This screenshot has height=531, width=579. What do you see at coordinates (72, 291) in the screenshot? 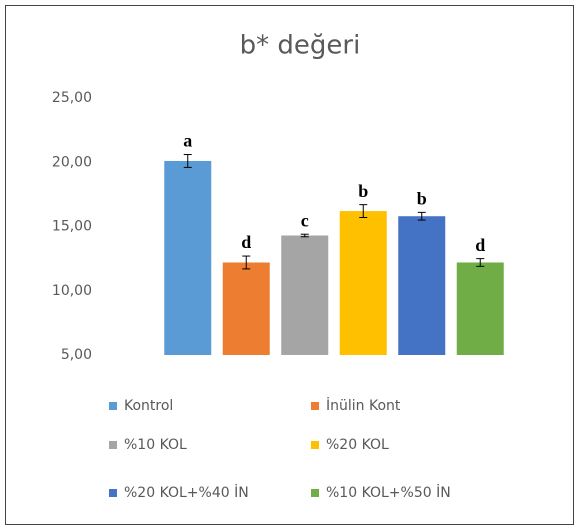
I see `y-tick-label: 10,00` at bounding box center [72, 291].